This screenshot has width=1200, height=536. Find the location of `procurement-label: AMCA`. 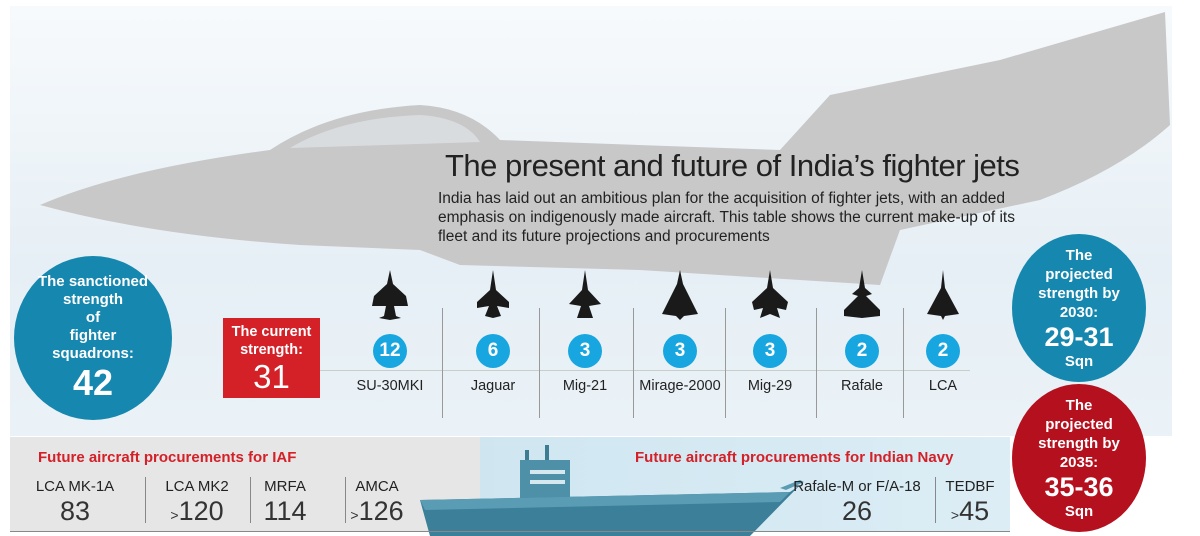

procurement-label: AMCA is located at coordinates (377, 486).